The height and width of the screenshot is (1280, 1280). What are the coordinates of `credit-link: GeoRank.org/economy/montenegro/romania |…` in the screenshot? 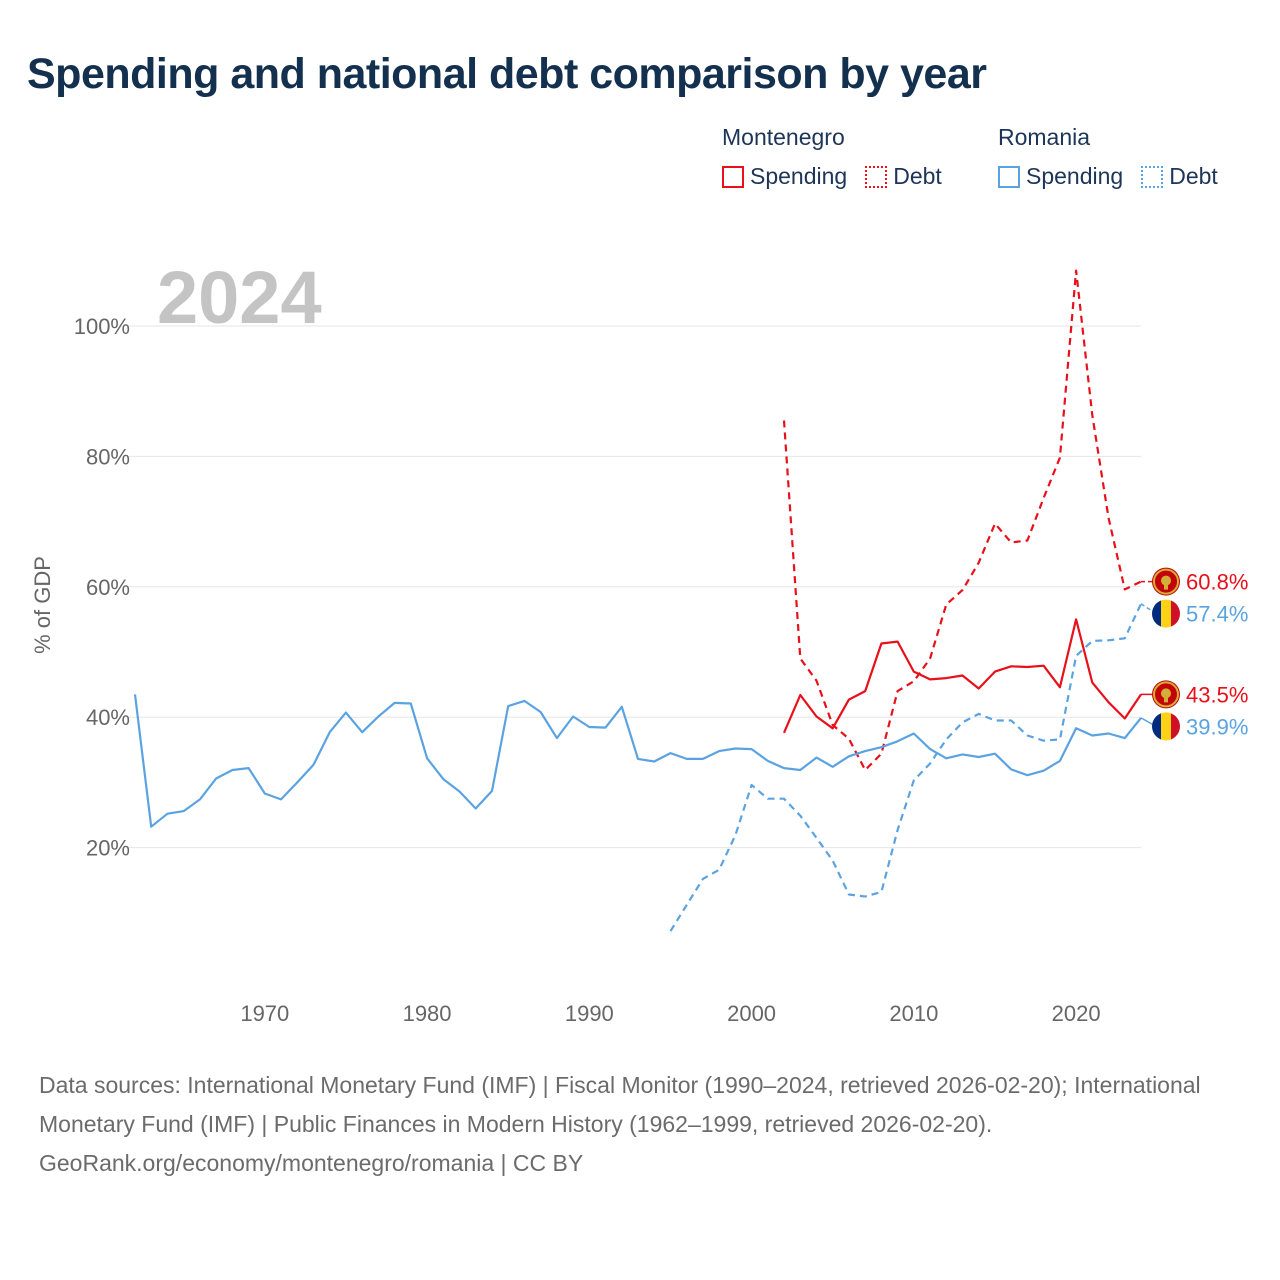 It's located at (311, 1163).